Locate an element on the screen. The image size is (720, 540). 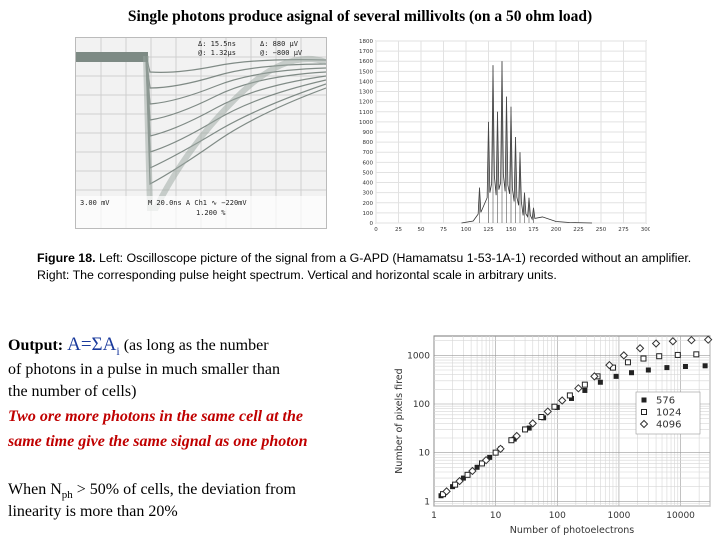
text-line: the number of cells) is located at coordinates (72, 391).